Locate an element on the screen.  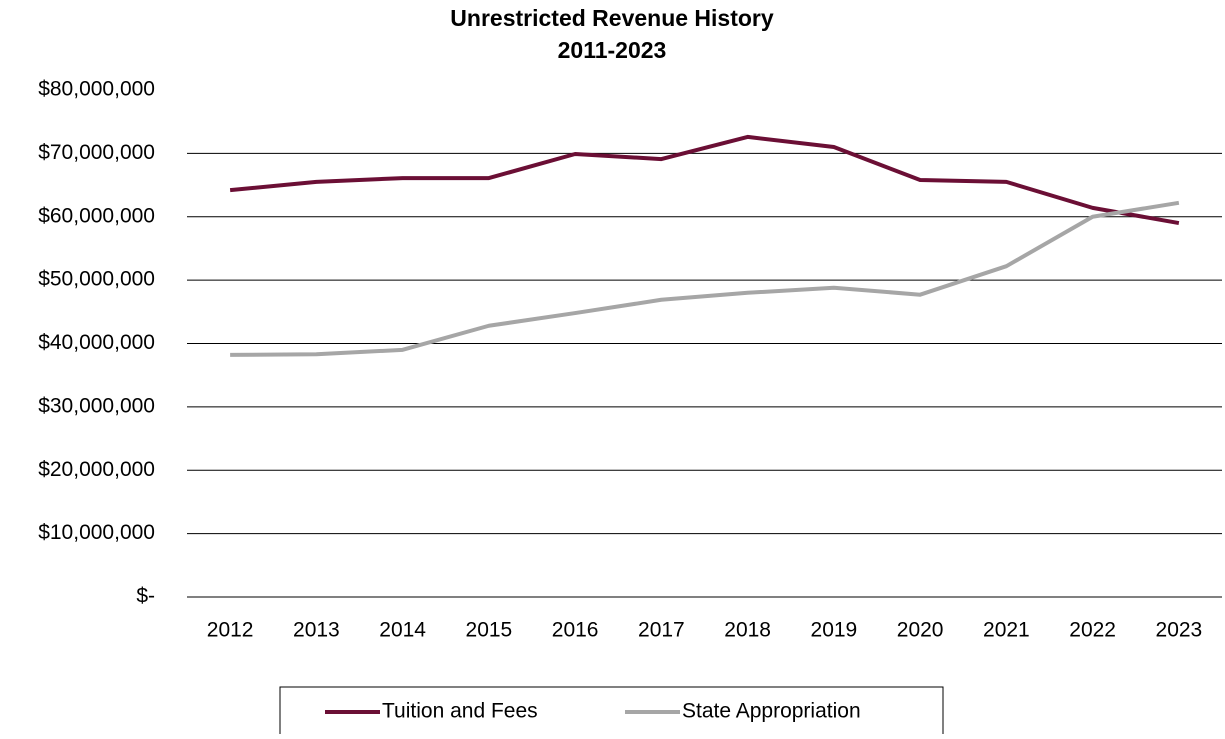
y-tick-label: $- is located at coordinates (145, 596).